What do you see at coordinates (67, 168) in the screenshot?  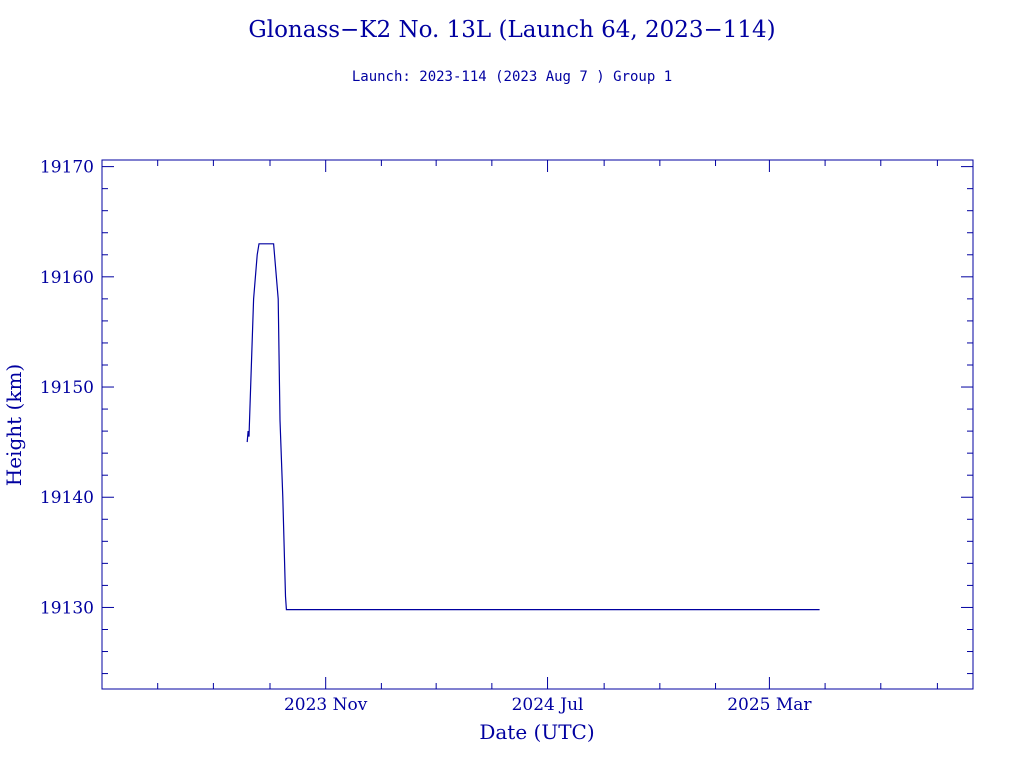 I see `y-tick-label: 19170` at bounding box center [67, 168].